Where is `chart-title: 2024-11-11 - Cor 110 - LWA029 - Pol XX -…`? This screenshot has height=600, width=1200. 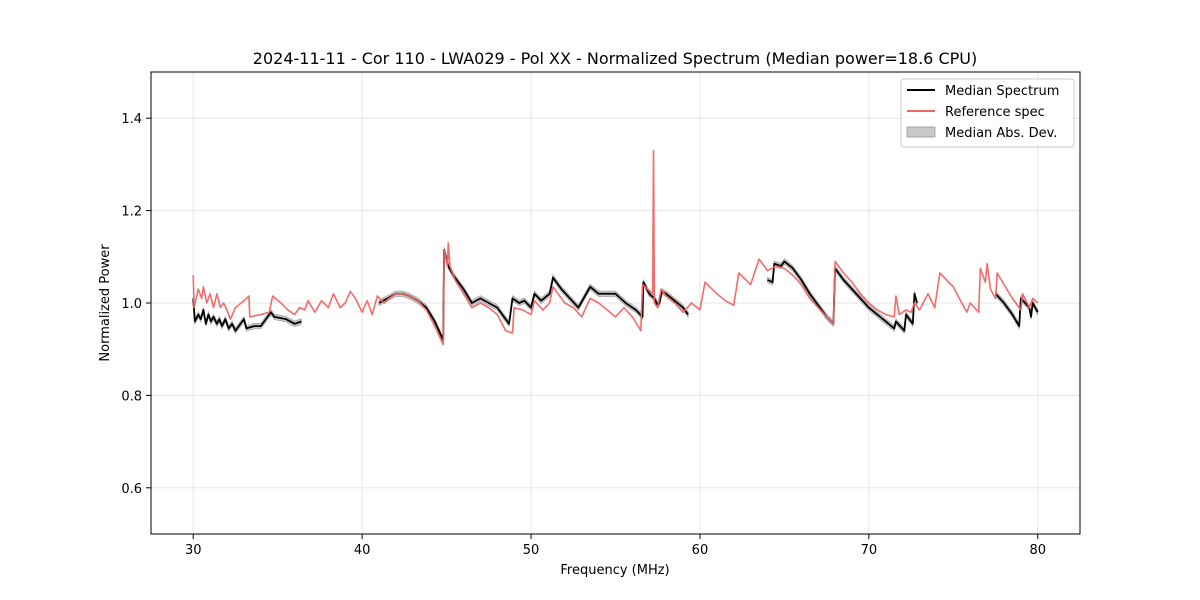
chart-title: 2024-11-11 - Cor 110 - LWA029 - Pol XX -… is located at coordinates (615, 58).